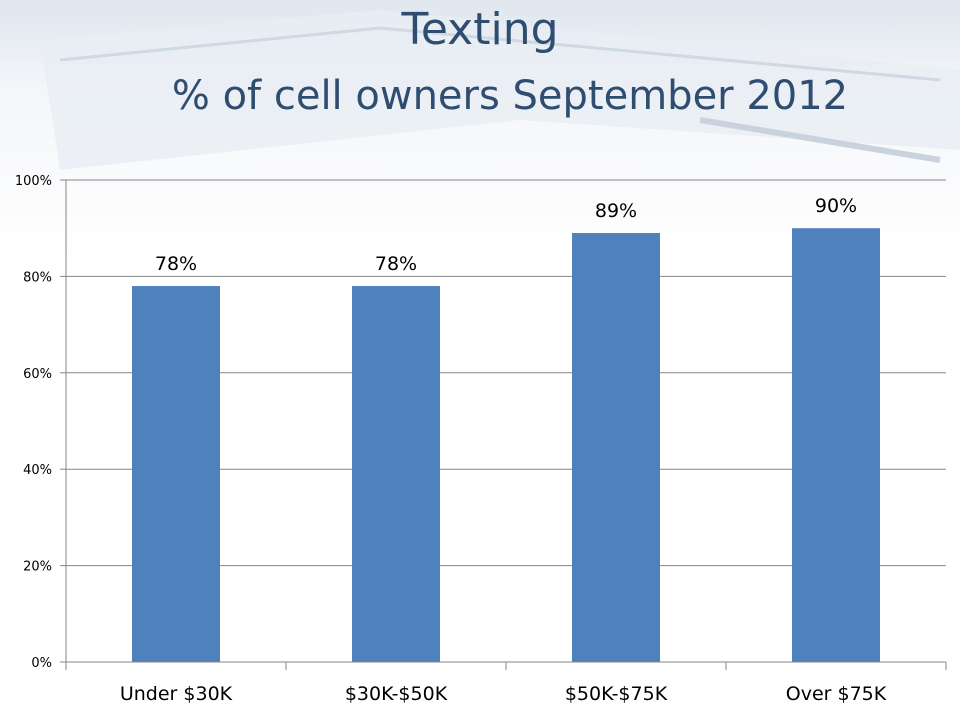 The width and height of the screenshot is (960, 720). I want to click on data-label: 89%, so click(616, 211).